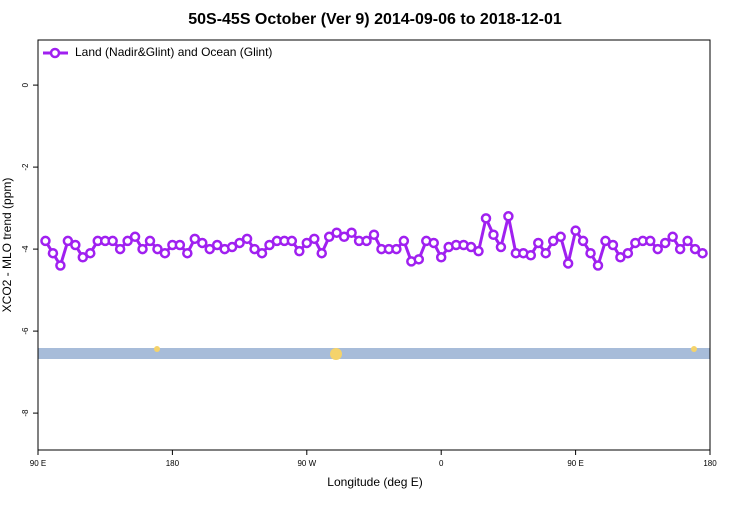 This screenshot has height=505, width=750. I want to click on y-axis-label: XCO2 - MLO trend (ppm), so click(7, 245).